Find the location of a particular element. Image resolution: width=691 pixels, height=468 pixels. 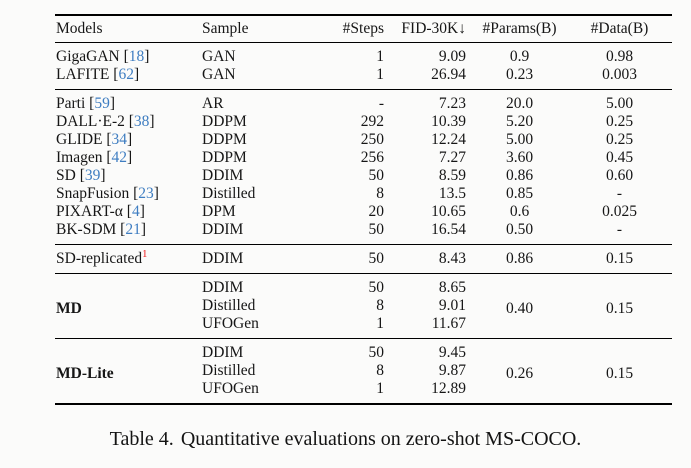

cell-params: 0.9 is located at coordinates (519, 56).